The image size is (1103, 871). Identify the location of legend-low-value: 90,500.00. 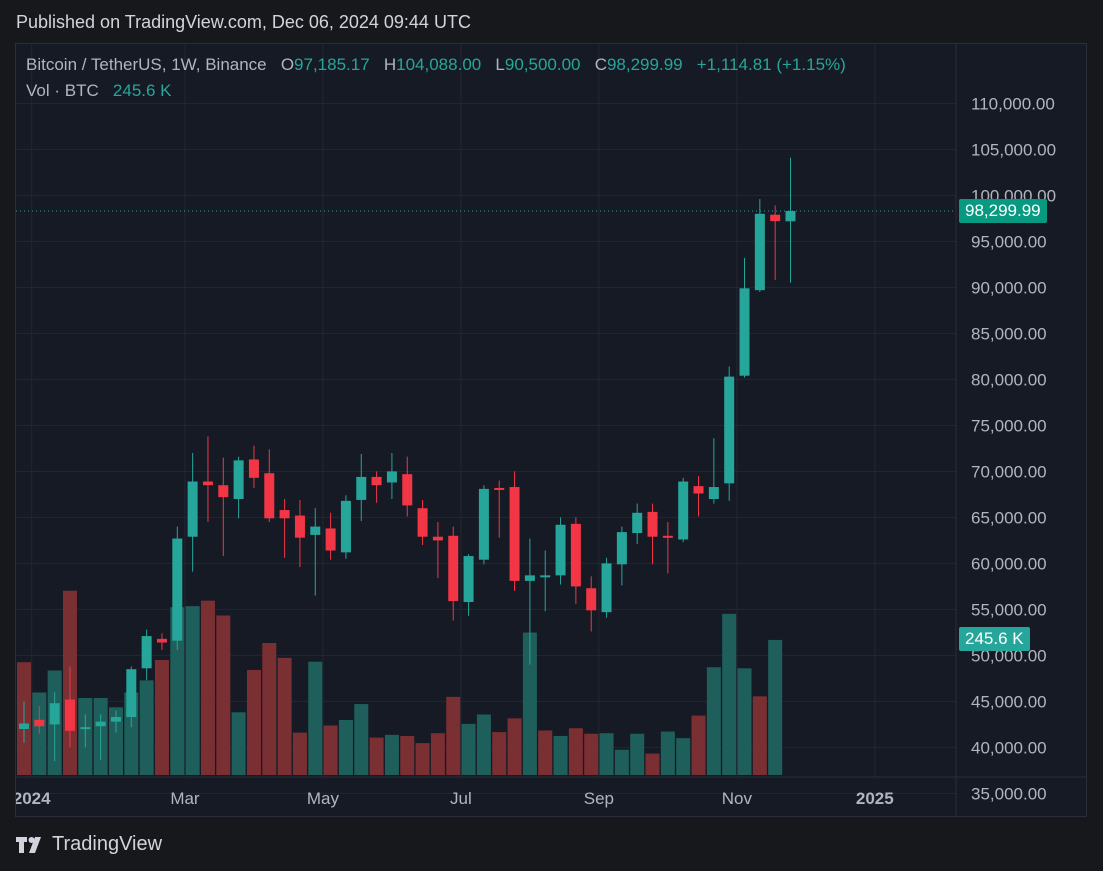
(542, 64).